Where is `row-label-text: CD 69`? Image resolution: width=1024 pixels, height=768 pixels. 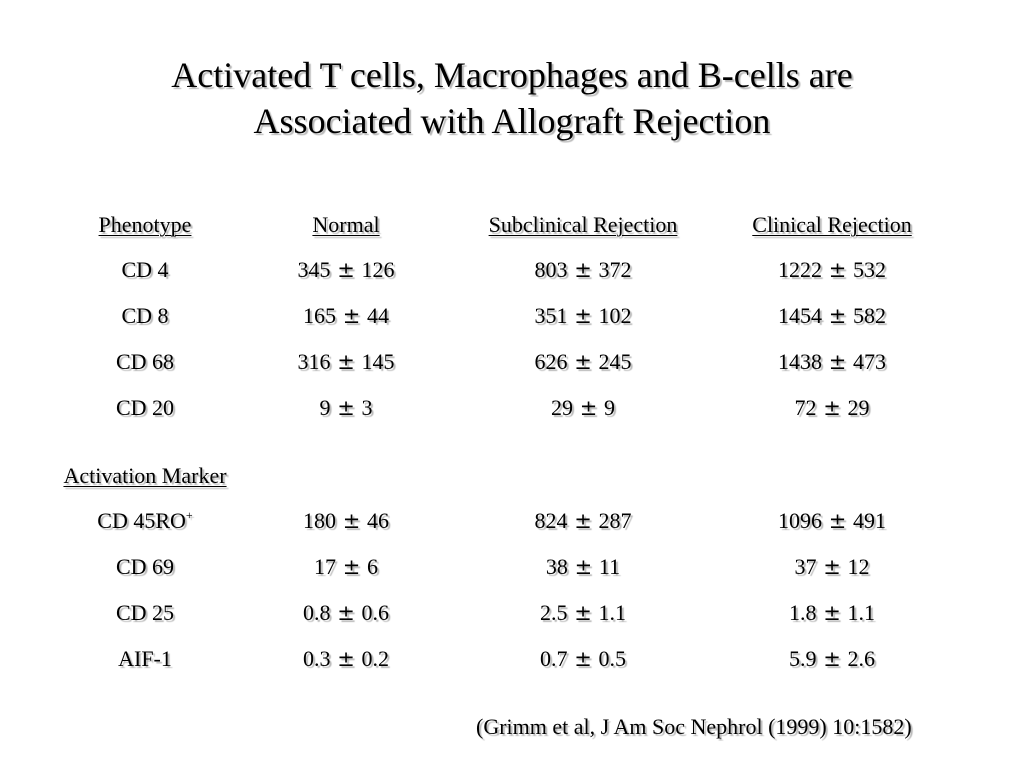
row-label-text: CD 69 is located at coordinates (145, 566).